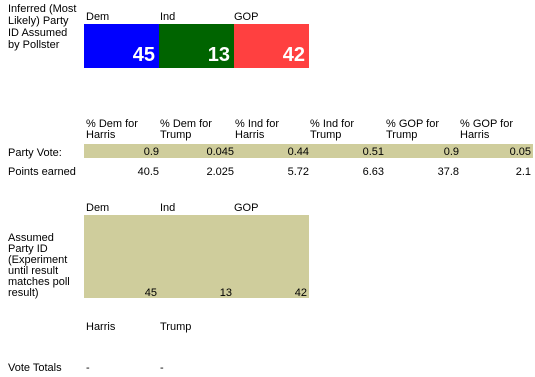 This screenshot has width=535, height=377. Describe the element at coordinates (300, 293) in the screenshot. I see `assumed-gop-value: 42` at that location.